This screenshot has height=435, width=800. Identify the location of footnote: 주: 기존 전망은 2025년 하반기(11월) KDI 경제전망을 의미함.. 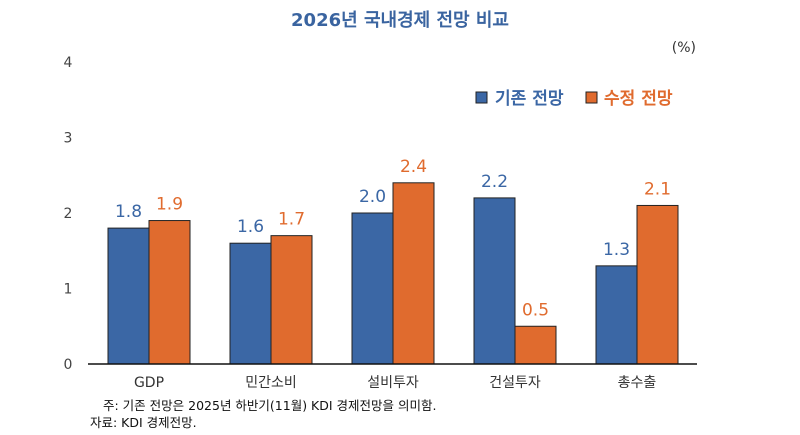
(269, 405).